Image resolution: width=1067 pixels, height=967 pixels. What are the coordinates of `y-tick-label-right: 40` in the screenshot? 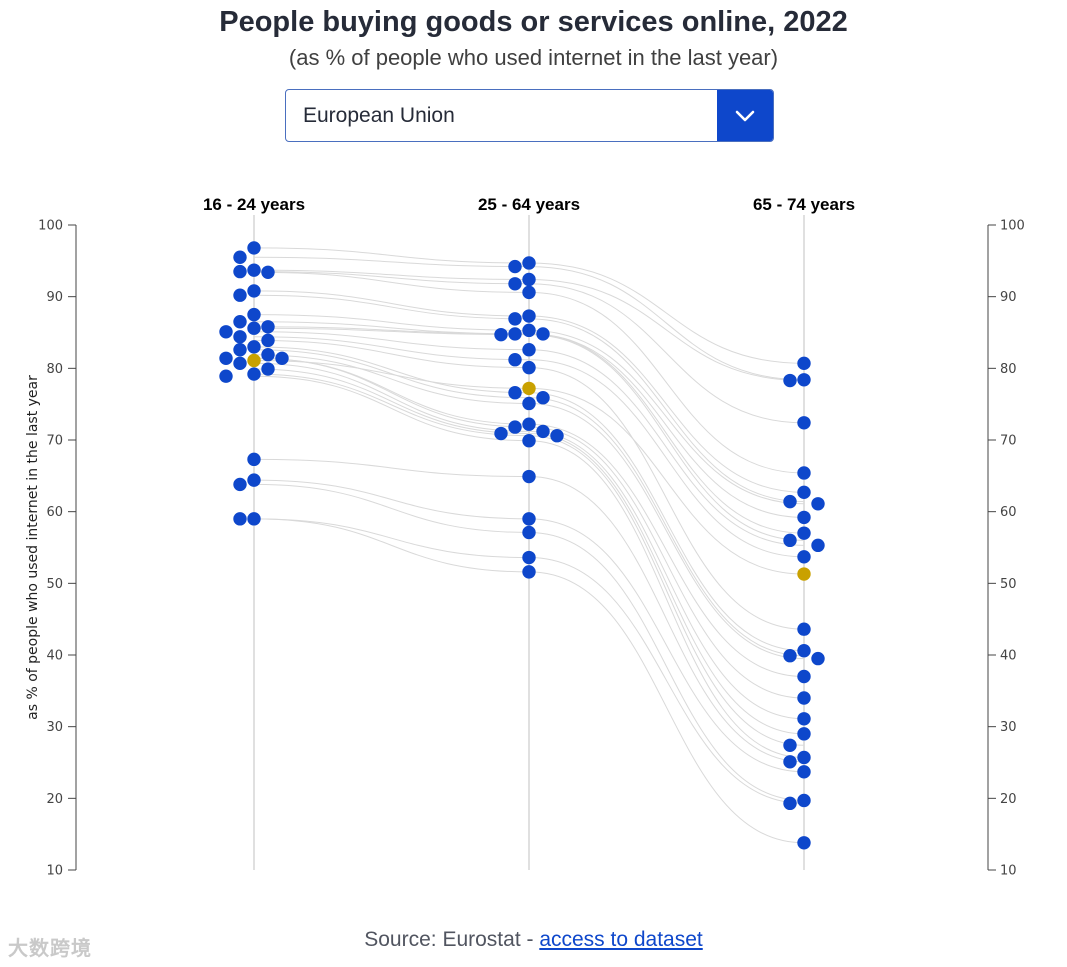 It's located at (1008, 656).